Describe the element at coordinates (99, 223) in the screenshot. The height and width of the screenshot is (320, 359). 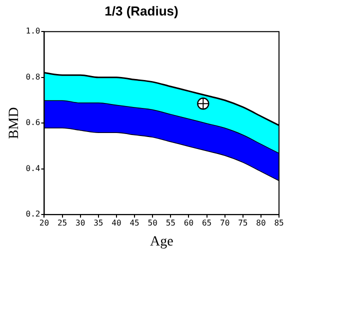
I see `x-tick-label: 35` at that location.